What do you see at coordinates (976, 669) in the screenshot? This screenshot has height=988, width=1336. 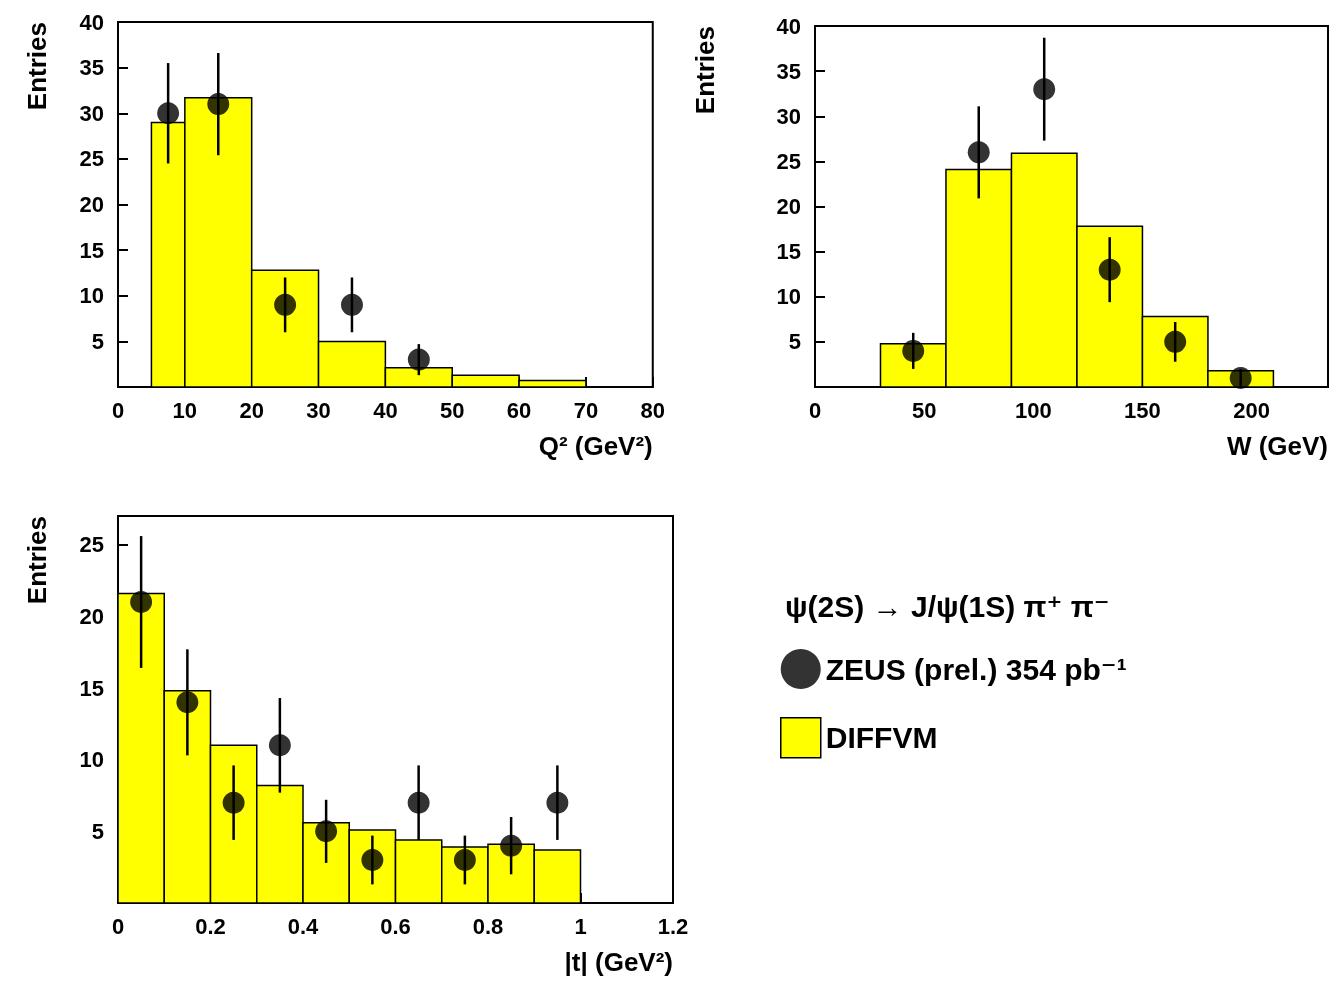 I see `legend-label: ZEUS (prel.) 354 pb⁻¹` at bounding box center [976, 669].